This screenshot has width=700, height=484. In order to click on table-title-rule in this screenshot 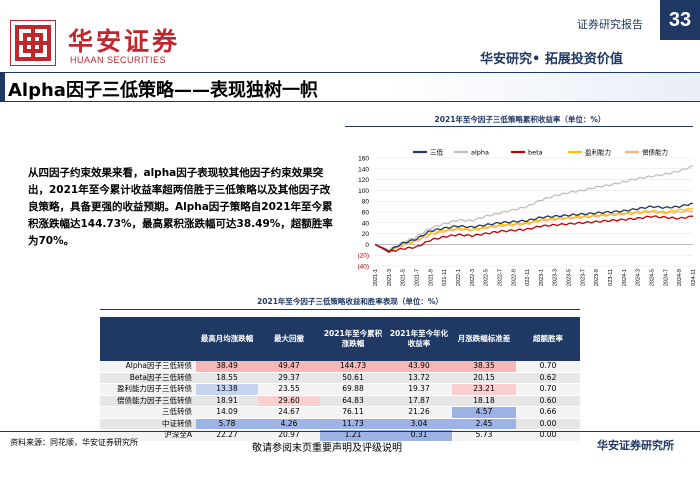, I will do `click(340, 309)`.